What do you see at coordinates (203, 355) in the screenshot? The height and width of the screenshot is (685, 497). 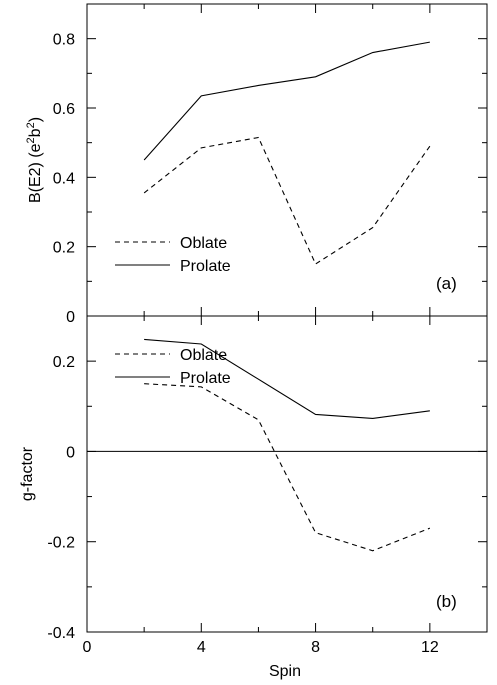 I see `legend-b-oblate-label: Oblate` at bounding box center [203, 355].